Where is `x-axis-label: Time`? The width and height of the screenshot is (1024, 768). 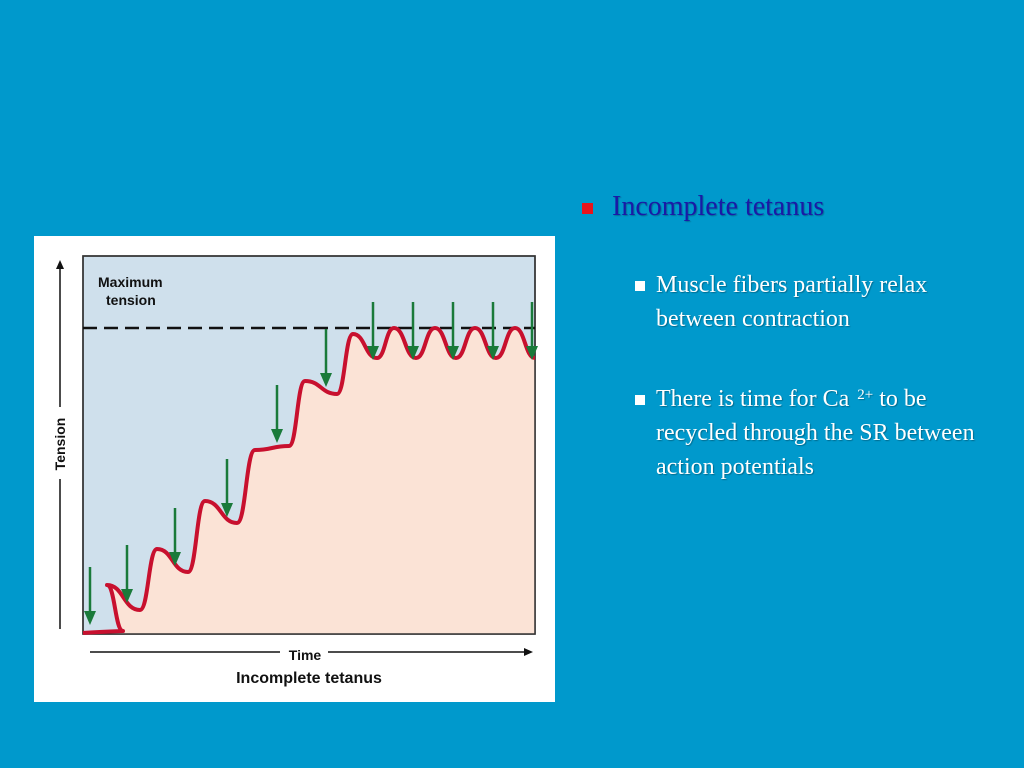
x-axis-label: Time is located at coordinates (305, 655).